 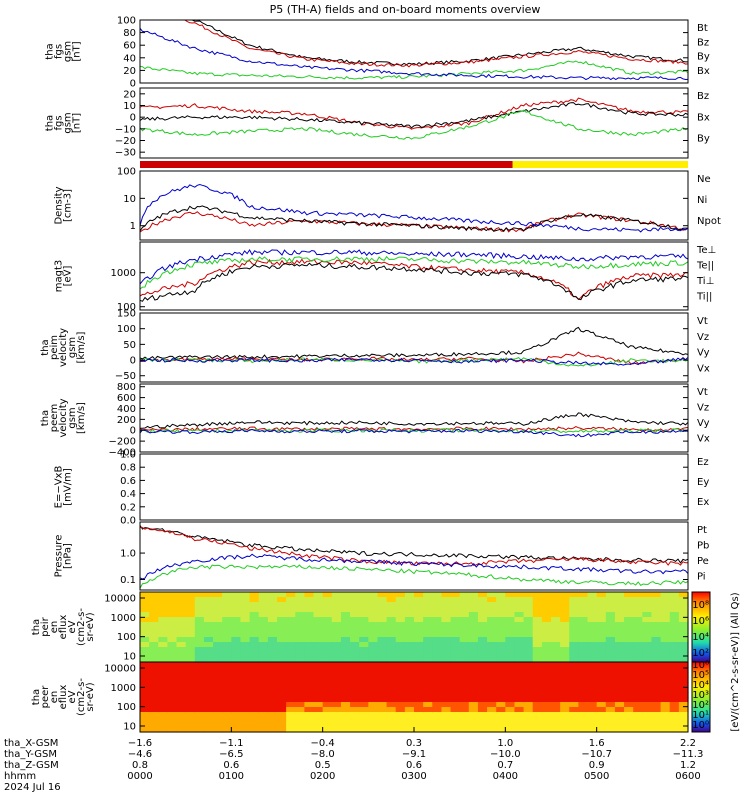 What do you see at coordinates (709, 221) in the screenshot?
I see `legend-entry: Npot` at bounding box center [709, 221].